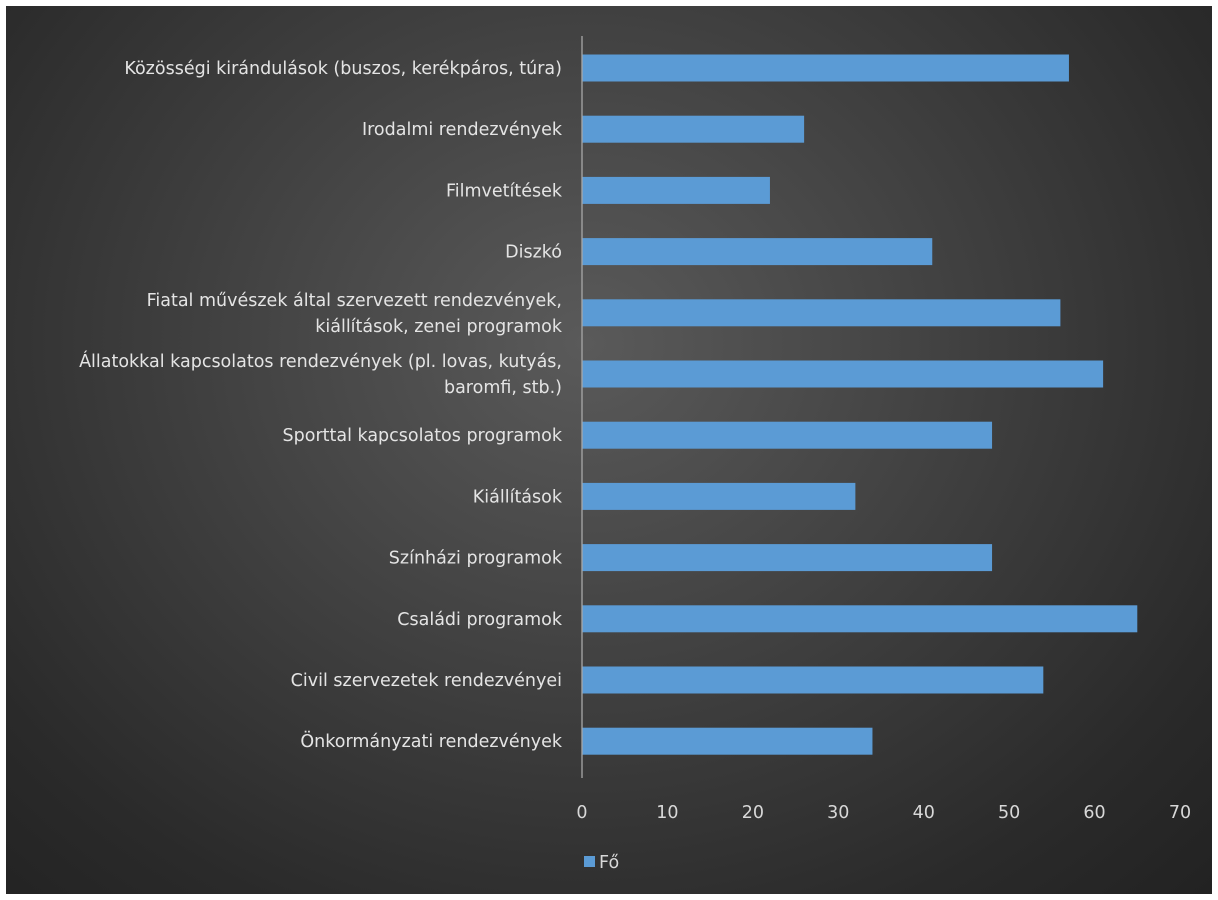 The width and height of the screenshot is (1218, 900). I want to click on x-axis-tick-labels: 0 10 20 30 40 50 60 70, so click(883, 813).